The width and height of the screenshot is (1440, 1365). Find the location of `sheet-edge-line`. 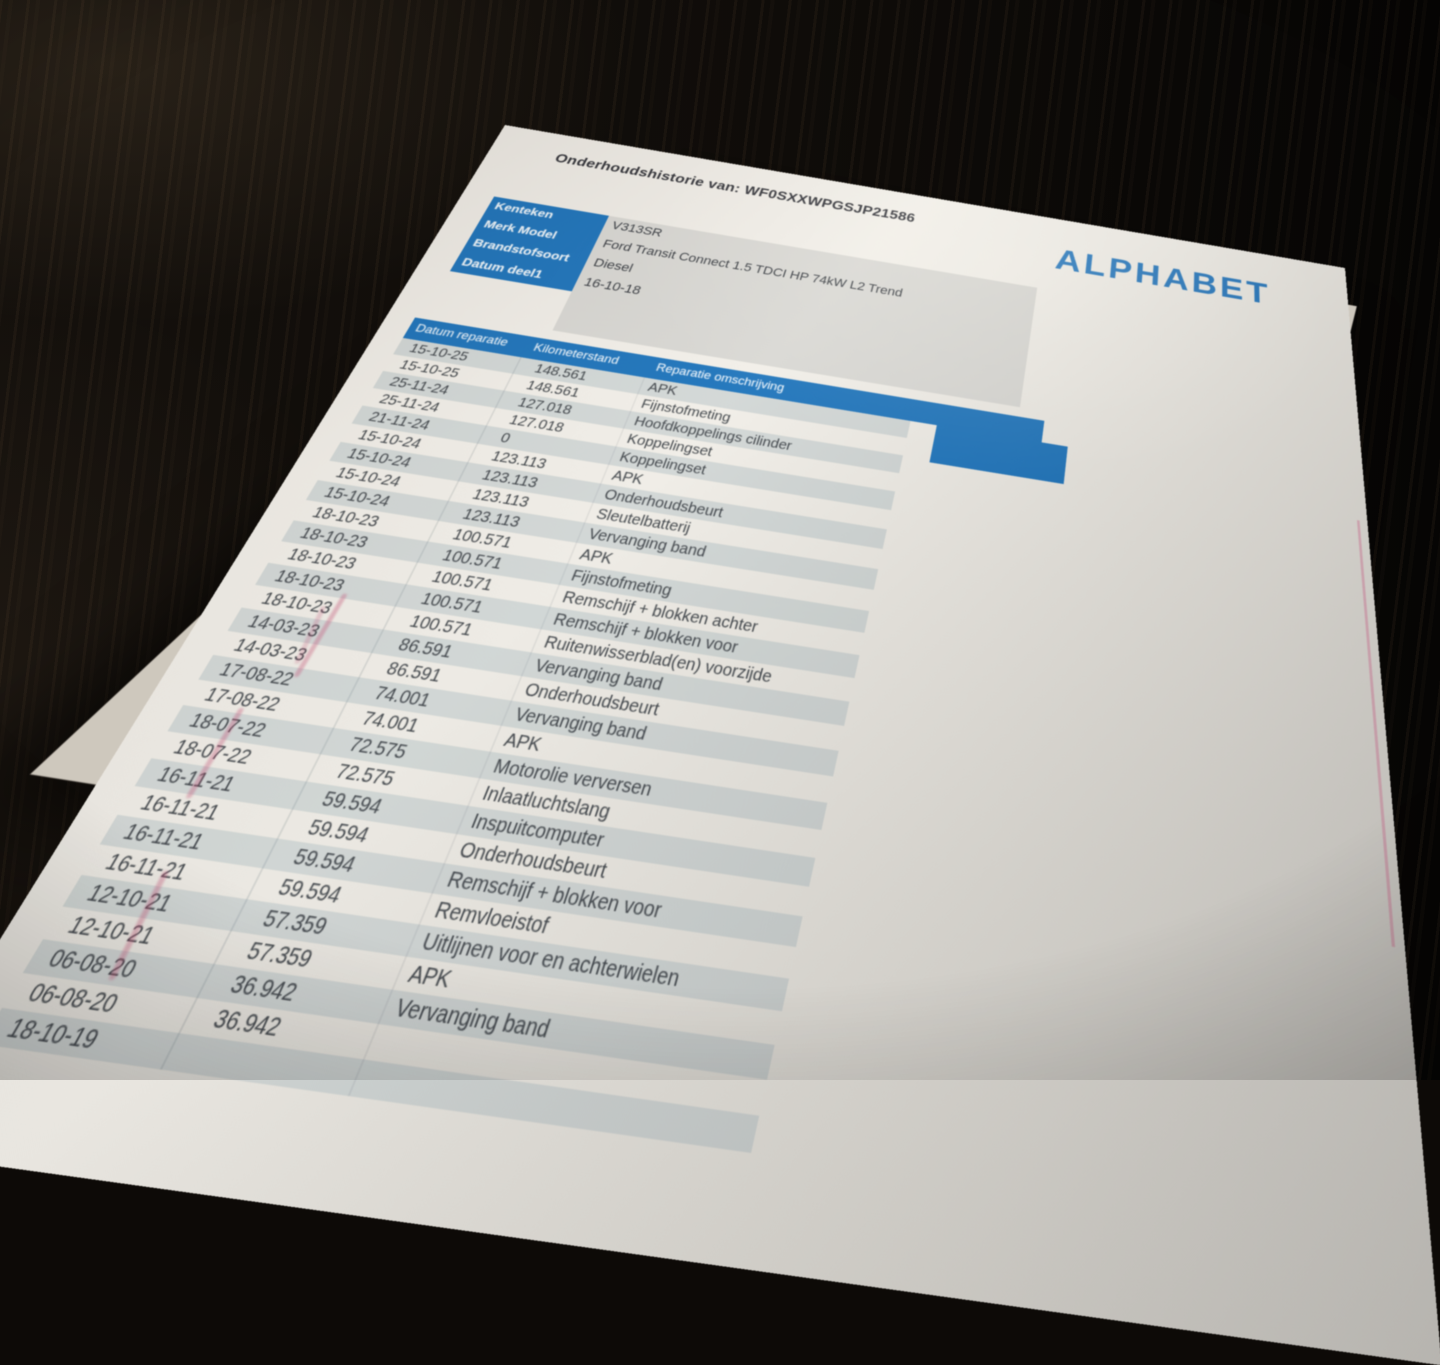

sheet-edge-line is located at coordinates (1375, 734).